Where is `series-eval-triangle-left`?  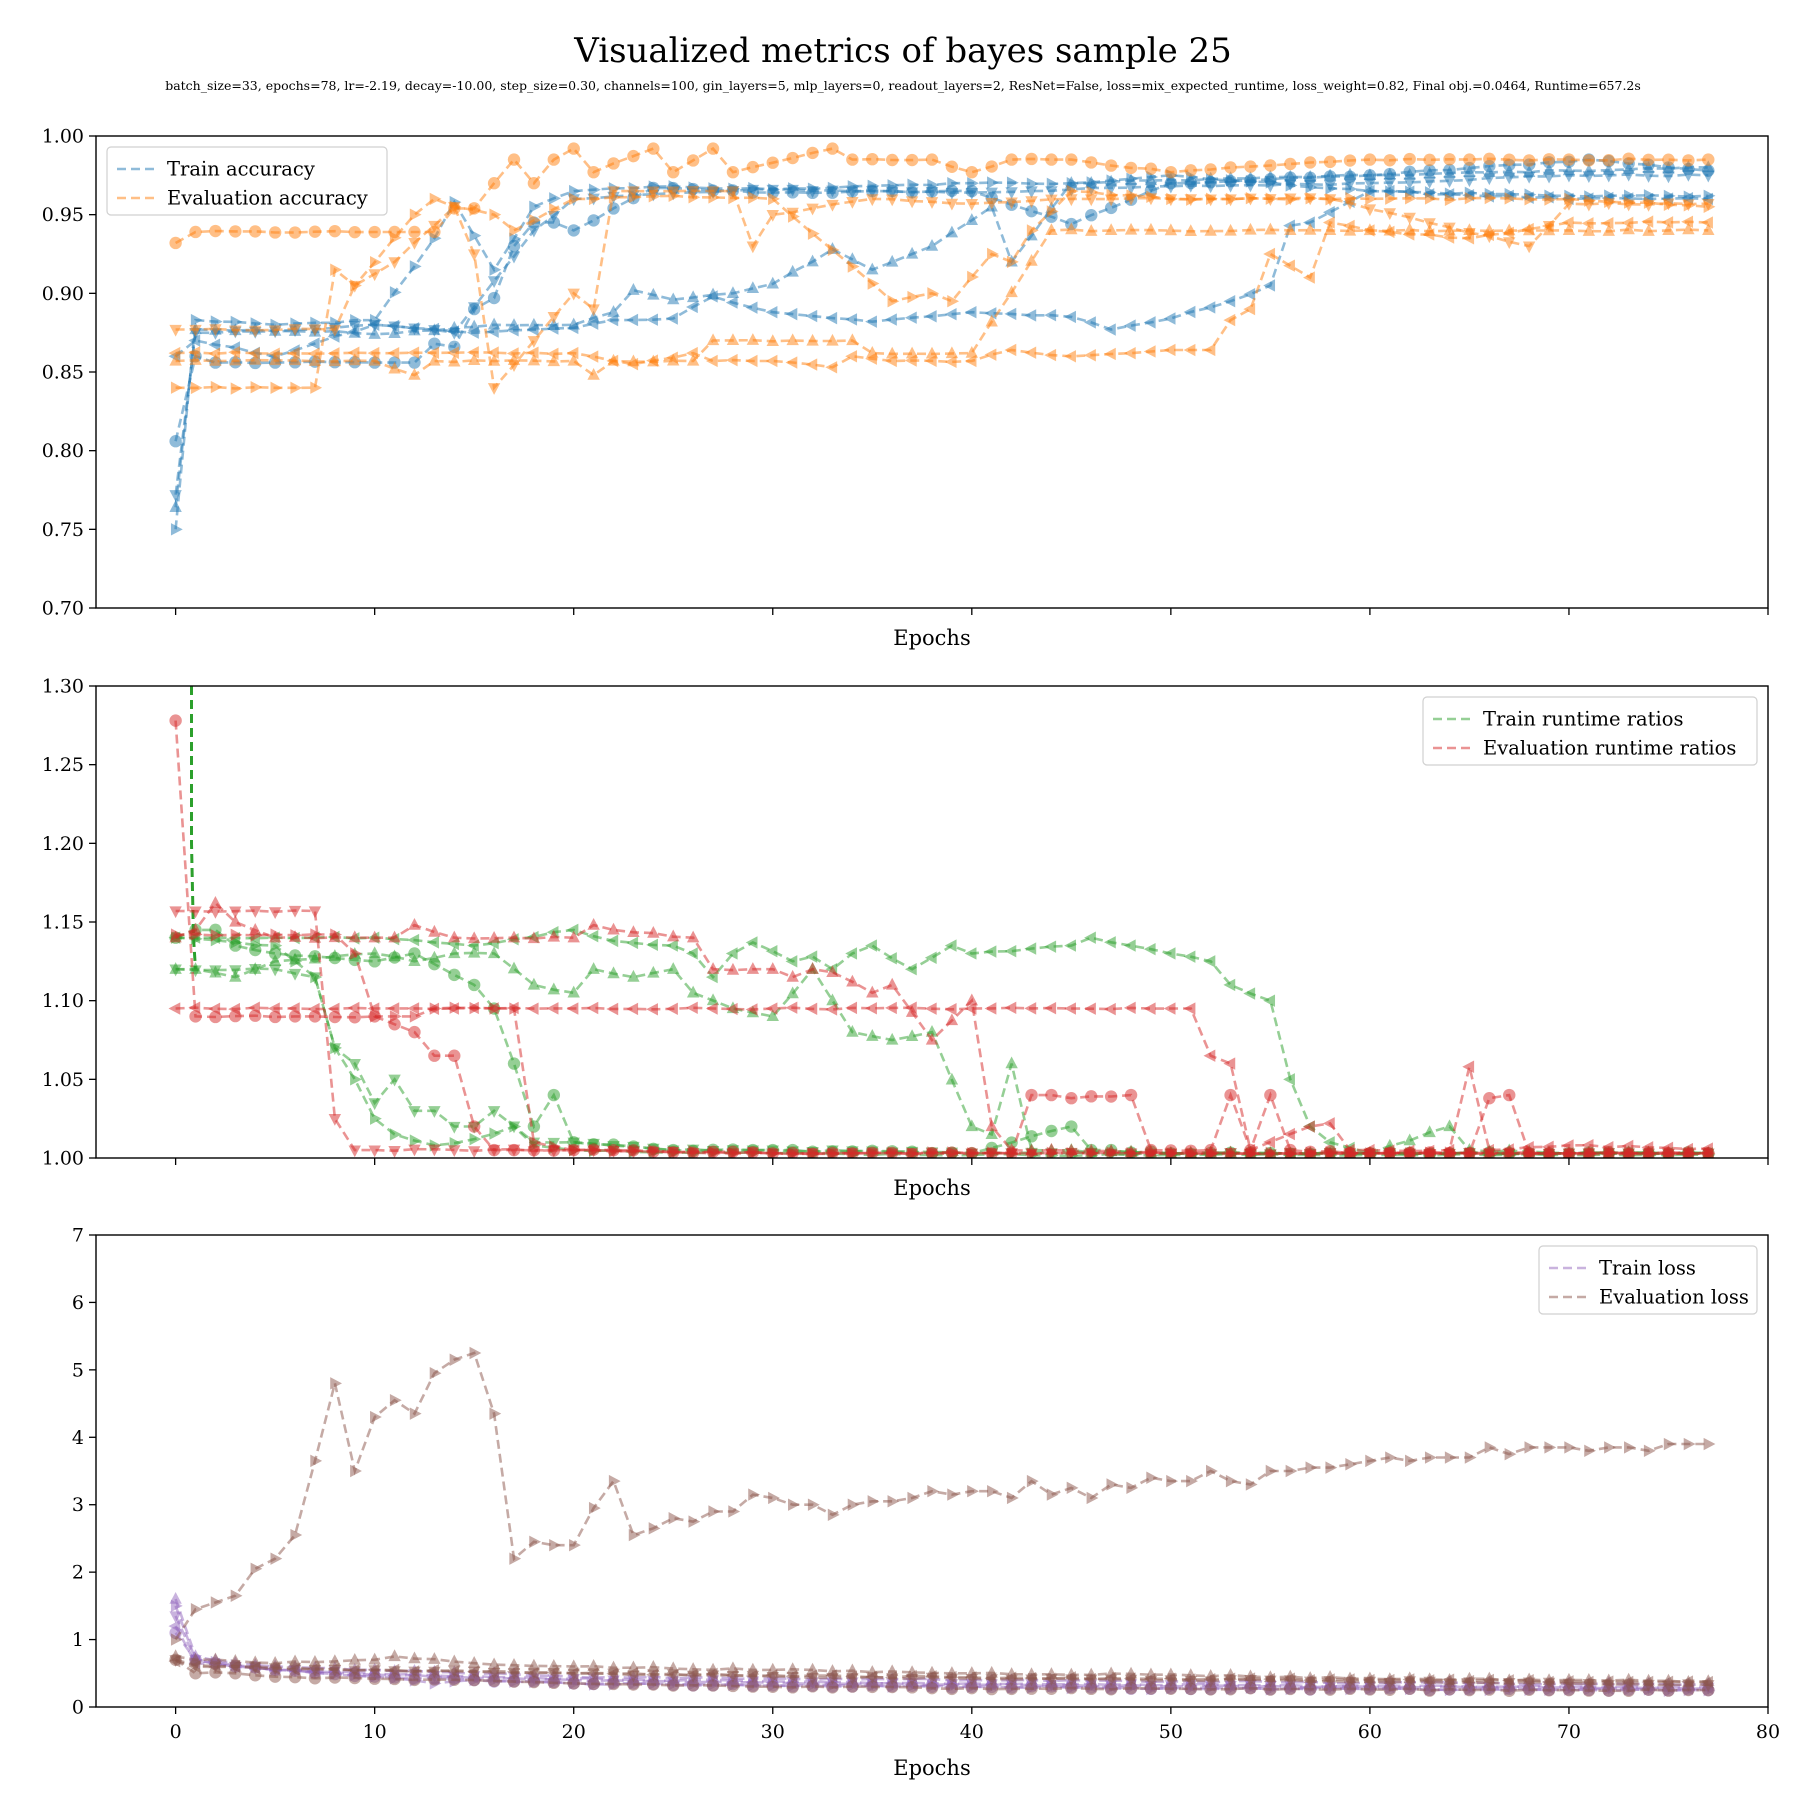 series-eval-triangle-left is located at coordinates (940, 1671).